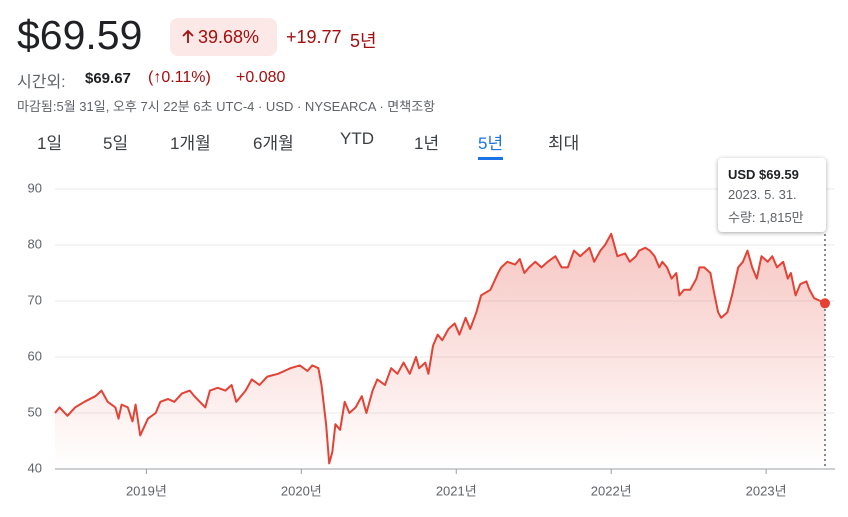  What do you see at coordinates (427, 143) in the screenshot?
I see `range-tab: 1년` at bounding box center [427, 143].